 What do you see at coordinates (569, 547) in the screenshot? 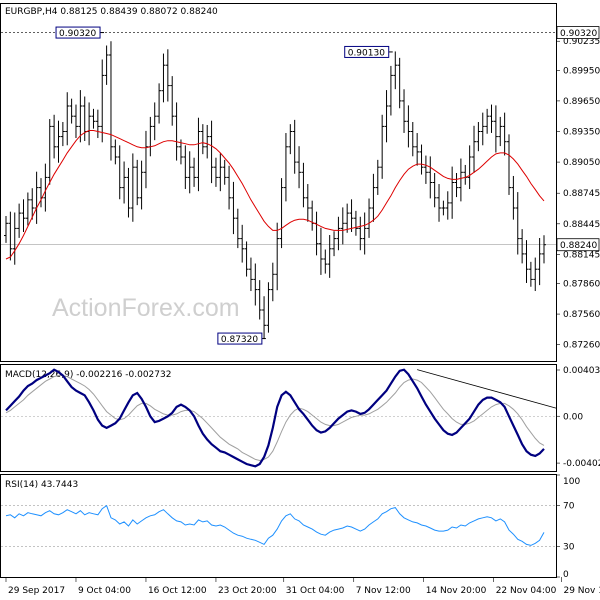
I see `rsi-tick-label: 30` at bounding box center [569, 547].